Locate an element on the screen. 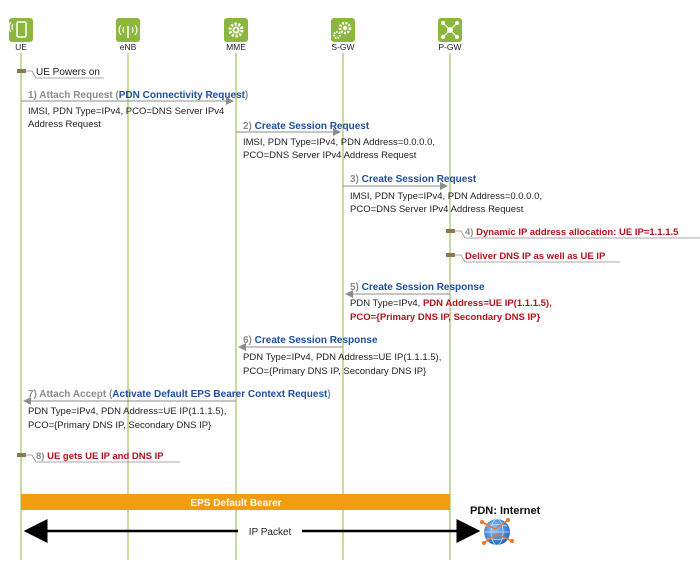 This screenshot has height=572, width=700. message-ue-powers-on: UE Powers on is located at coordinates (60, 73).